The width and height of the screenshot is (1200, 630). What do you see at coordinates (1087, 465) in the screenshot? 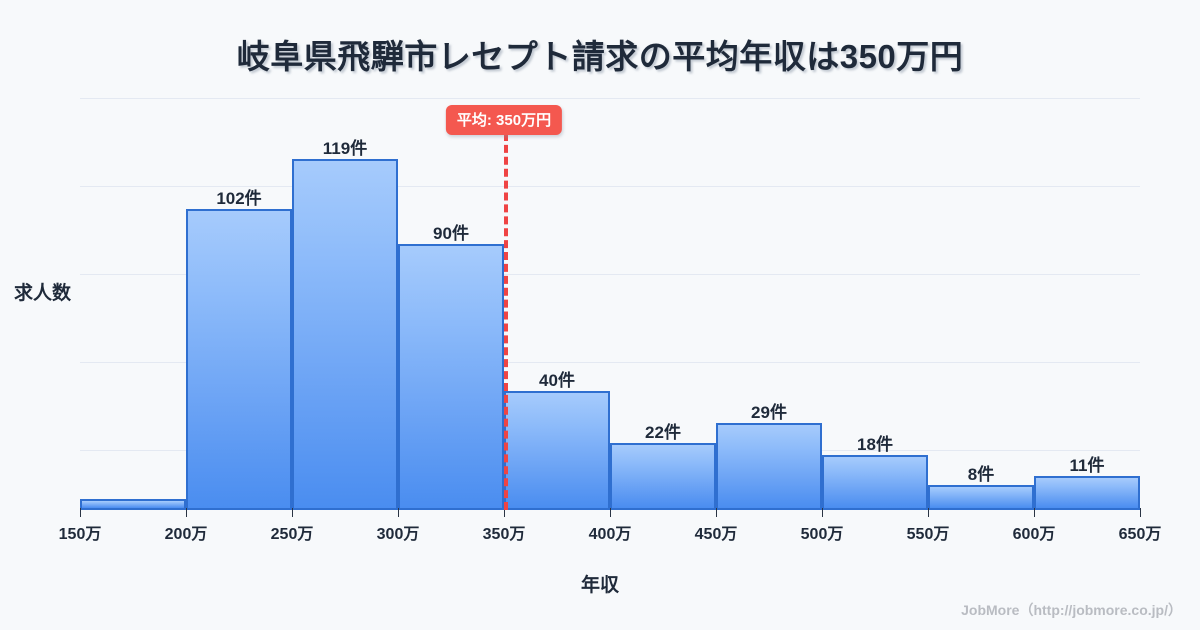
I see `bar-value-label: 11件` at bounding box center [1087, 465].